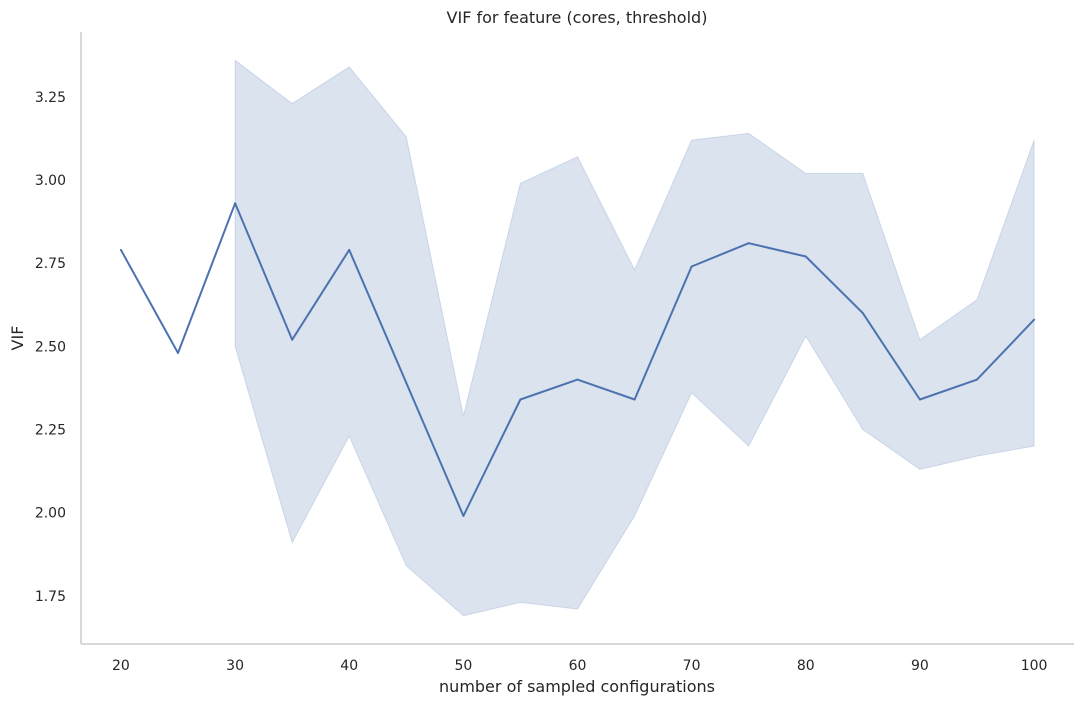  I want to click on y-tick-labels: 1.75 2.00 2.25 2.50 2.75 3.00 3.25, so click(50, 347).